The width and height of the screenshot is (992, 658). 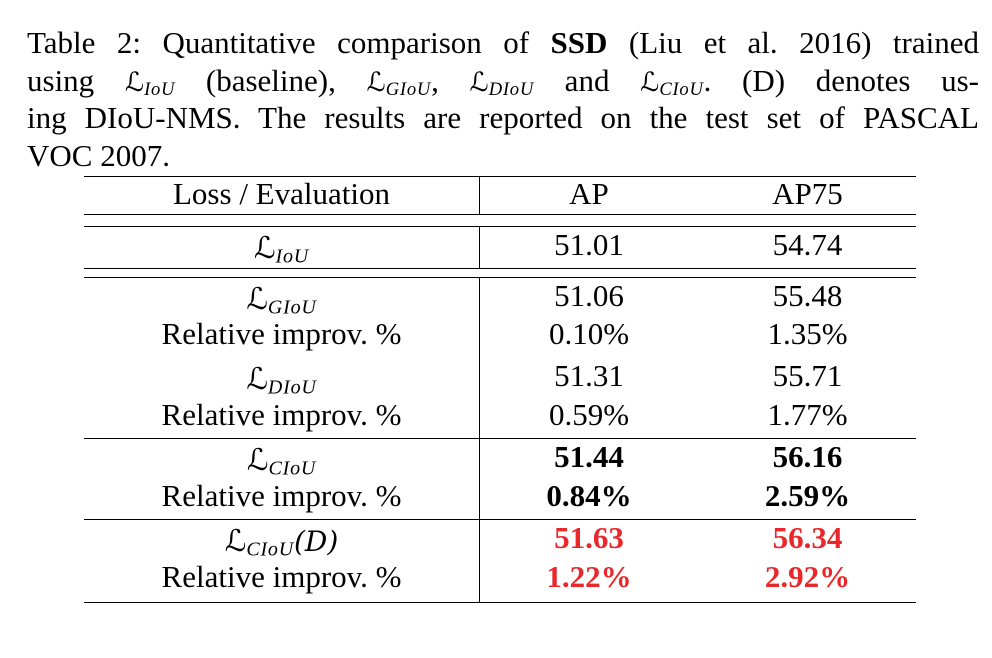 I want to click on giou-loss: ℒGIoU, so click(x=281, y=302).